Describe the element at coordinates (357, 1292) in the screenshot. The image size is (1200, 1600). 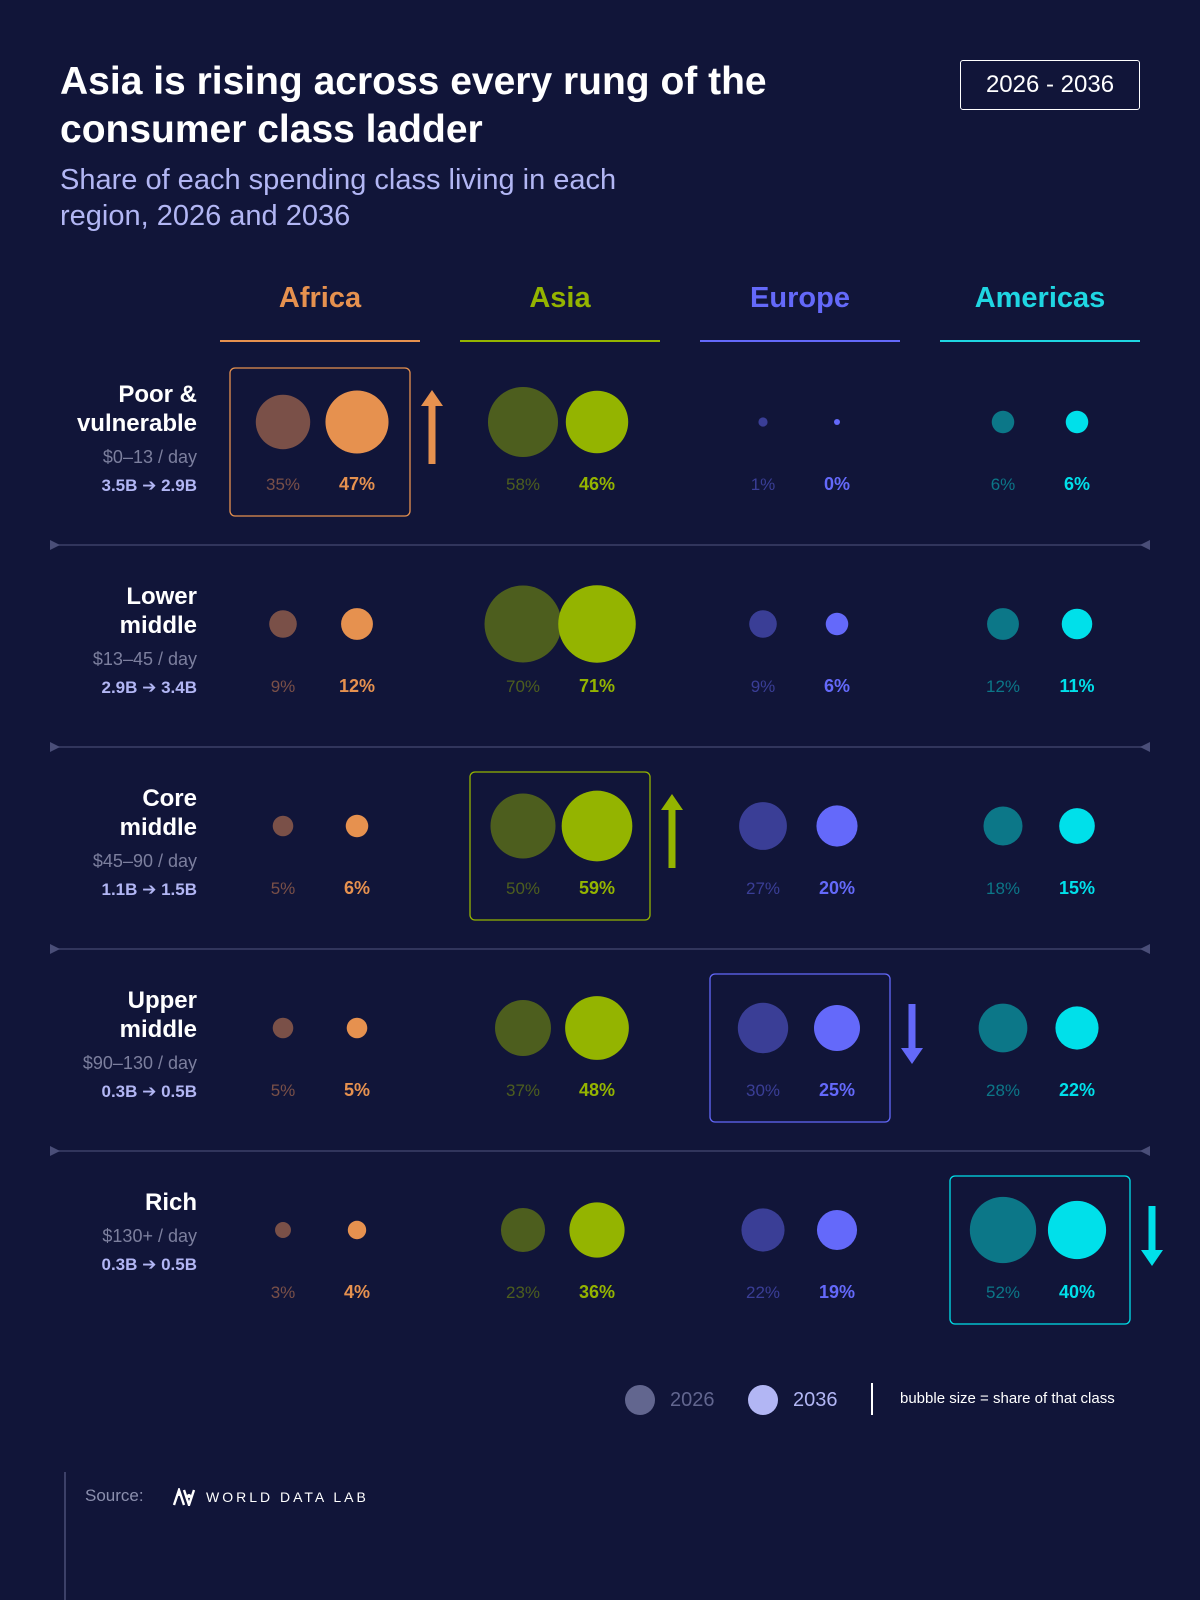
I see `value-label-africa-2036: 4%` at that location.